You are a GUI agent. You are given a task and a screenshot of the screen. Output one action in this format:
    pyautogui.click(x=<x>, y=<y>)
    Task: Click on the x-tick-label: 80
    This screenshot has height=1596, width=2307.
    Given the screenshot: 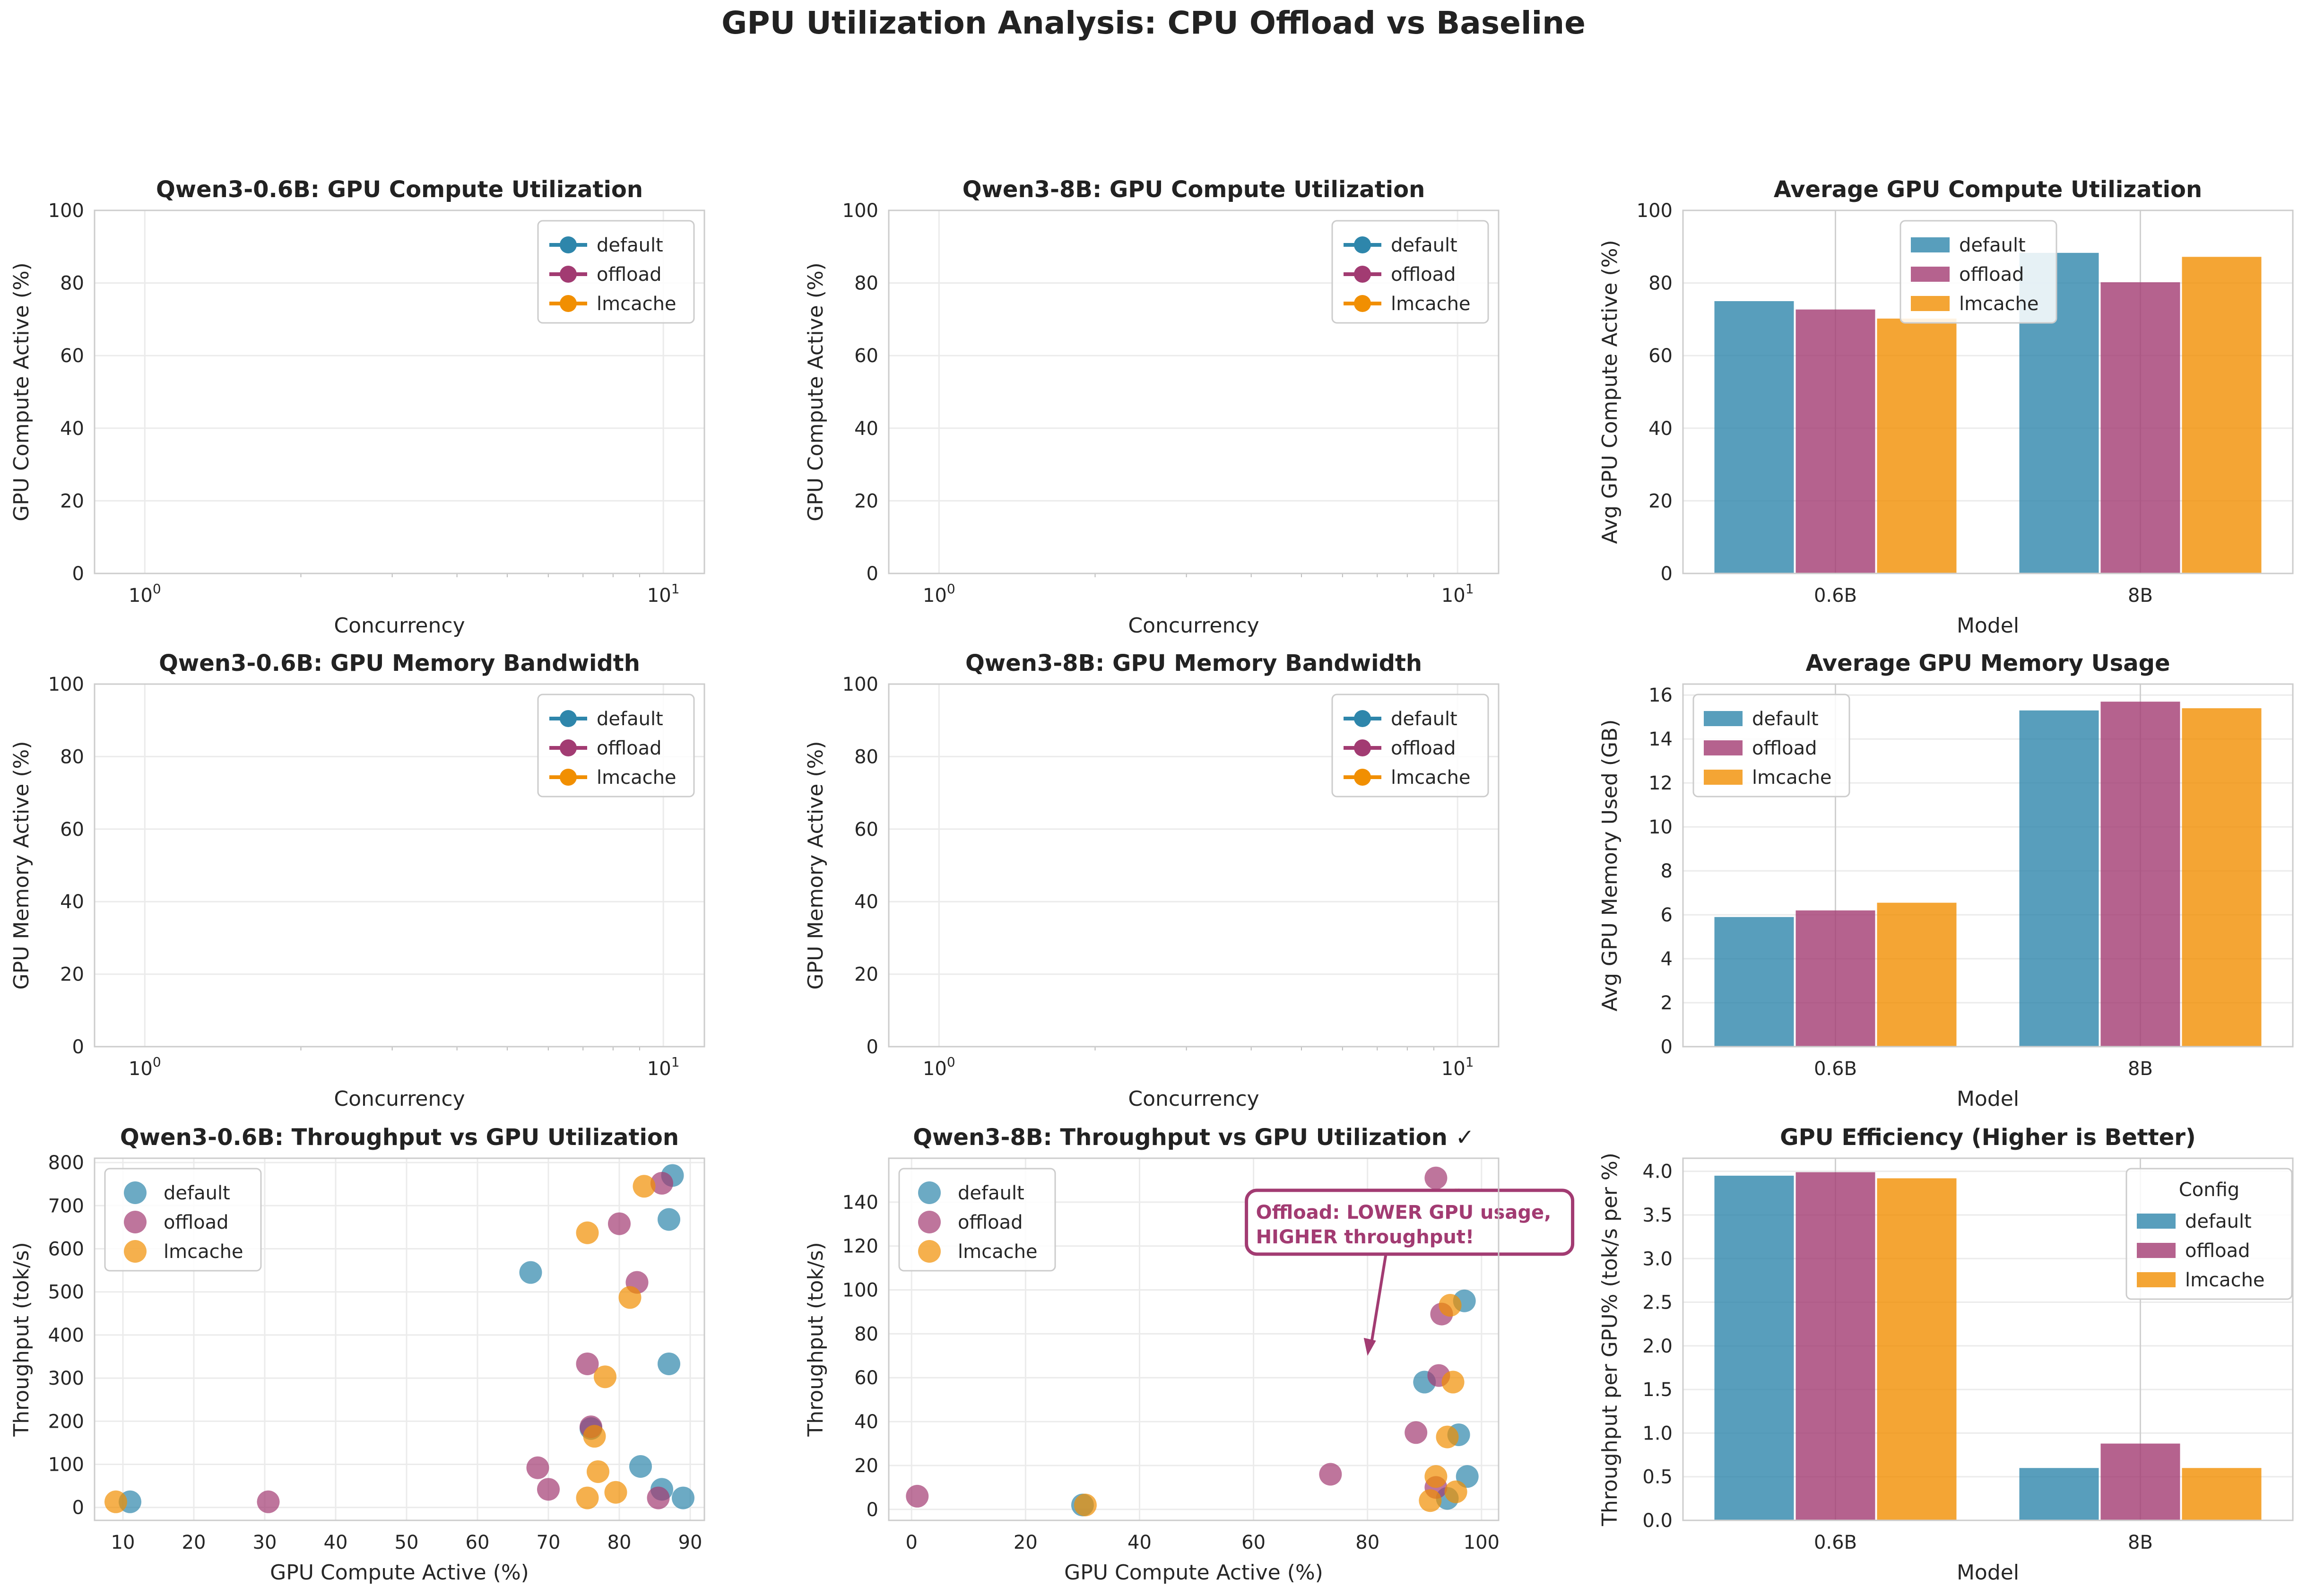 What is the action you would take?
    pyautogui.click(x=1367, y=1543)
    